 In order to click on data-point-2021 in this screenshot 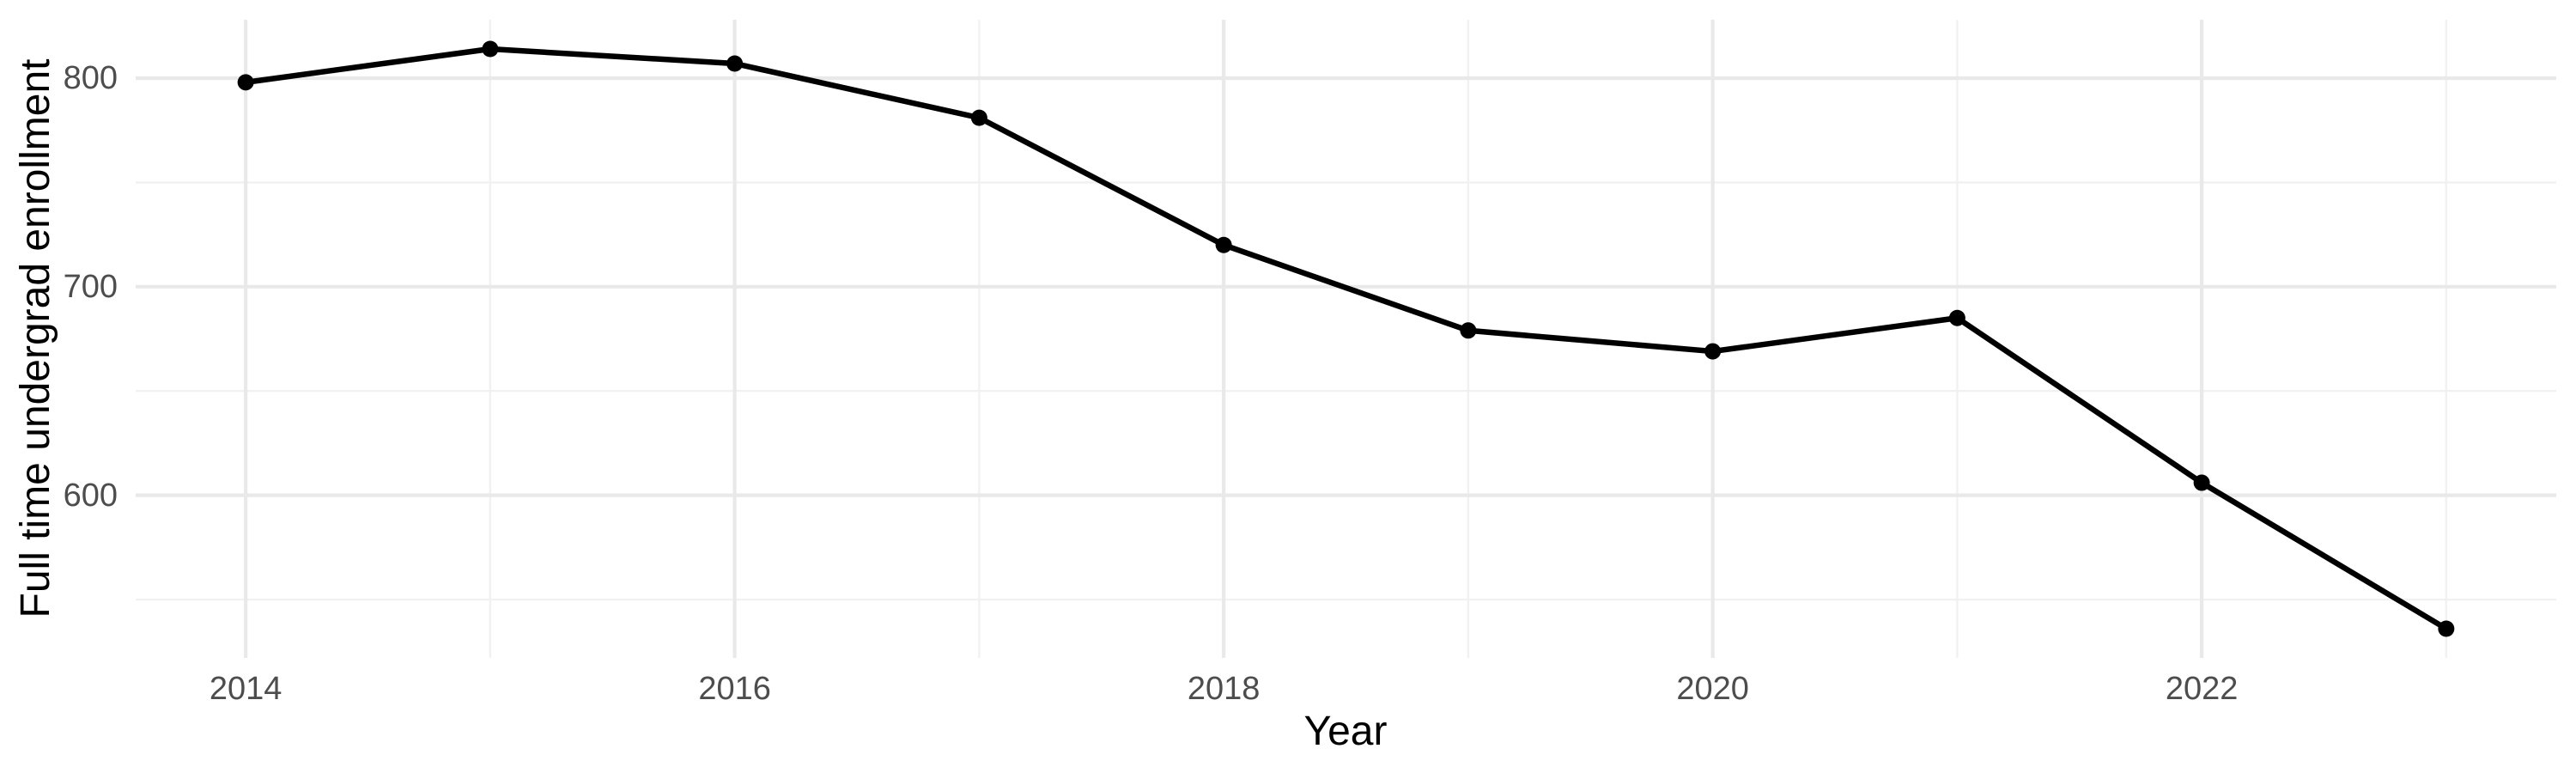, I will do `click(1956, 317)`.